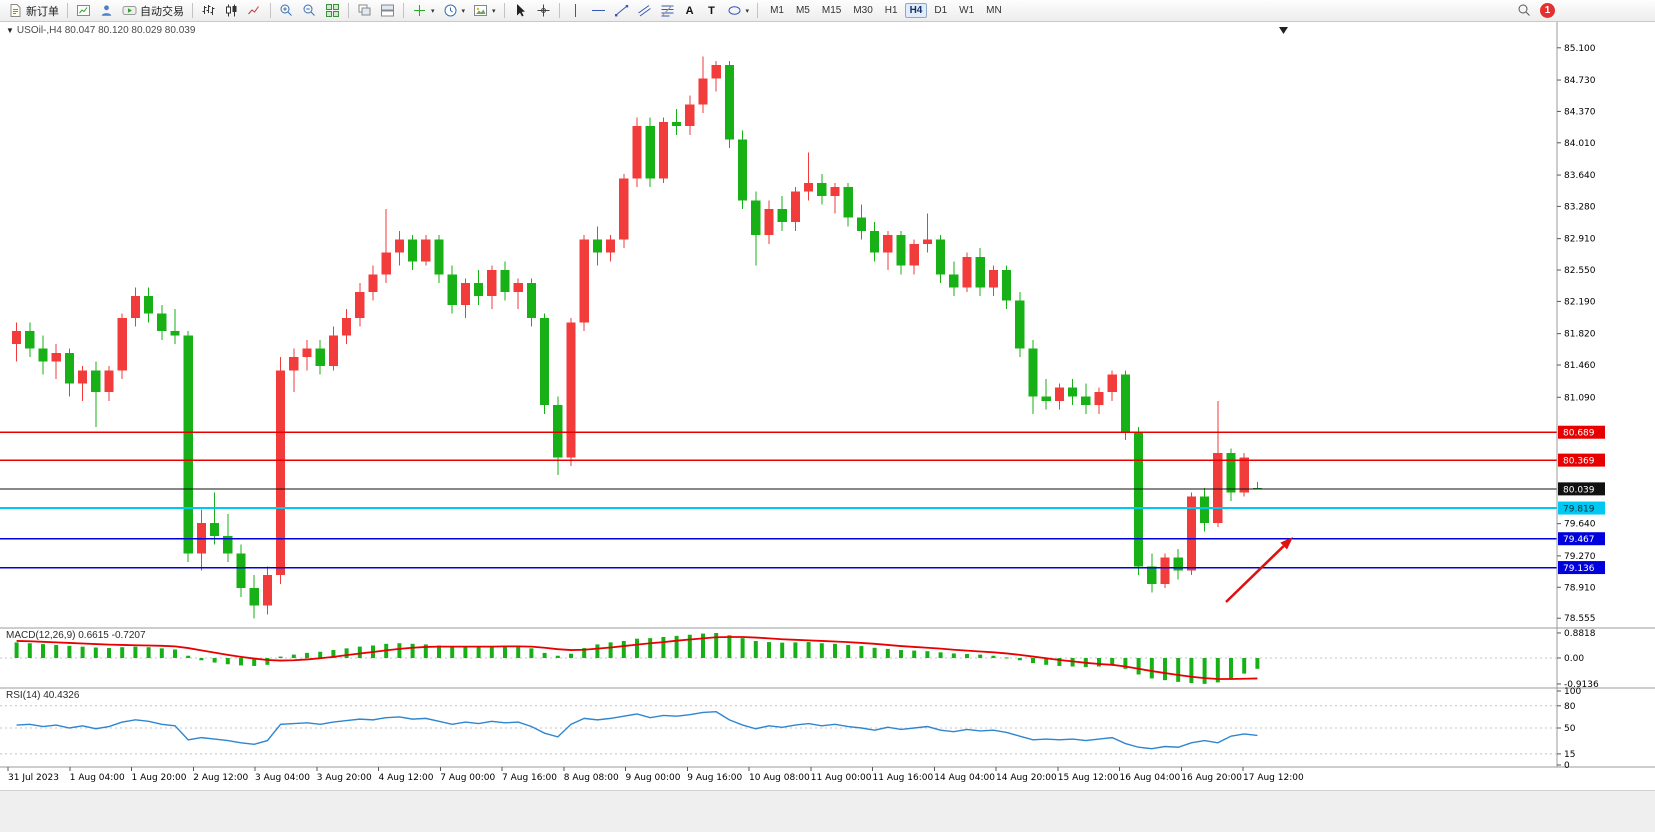 This screenshot has width=1655, height=832. What do you see at coordinates (433, 11) in the screenshot?
I see `indicators-dropdown-icon: ▾` at bounding box center [433, 11].